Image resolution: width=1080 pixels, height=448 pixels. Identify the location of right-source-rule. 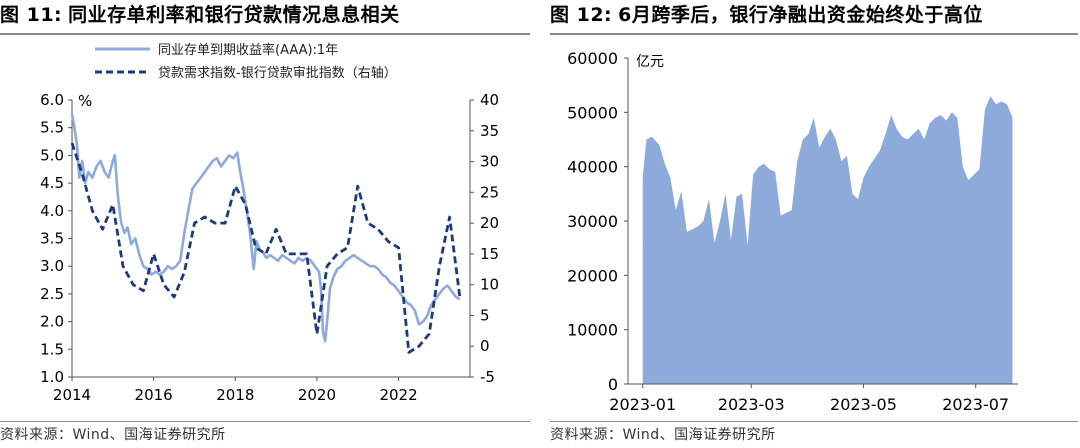
(814, 421).